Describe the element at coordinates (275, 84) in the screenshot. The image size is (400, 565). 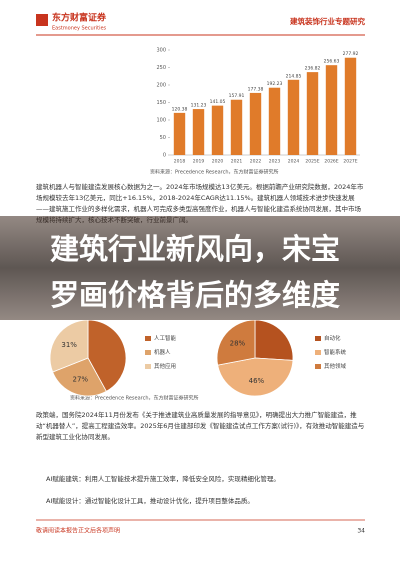
I see `value-label: 192.23` at that location.